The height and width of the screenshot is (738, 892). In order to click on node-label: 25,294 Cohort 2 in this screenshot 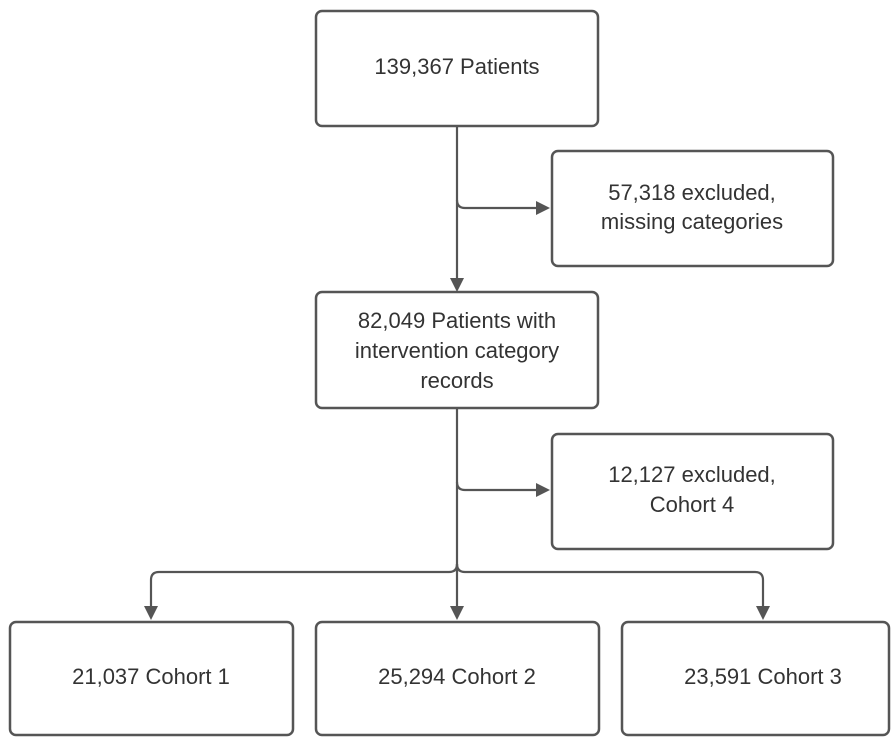, I will do `click(457, 676)`.